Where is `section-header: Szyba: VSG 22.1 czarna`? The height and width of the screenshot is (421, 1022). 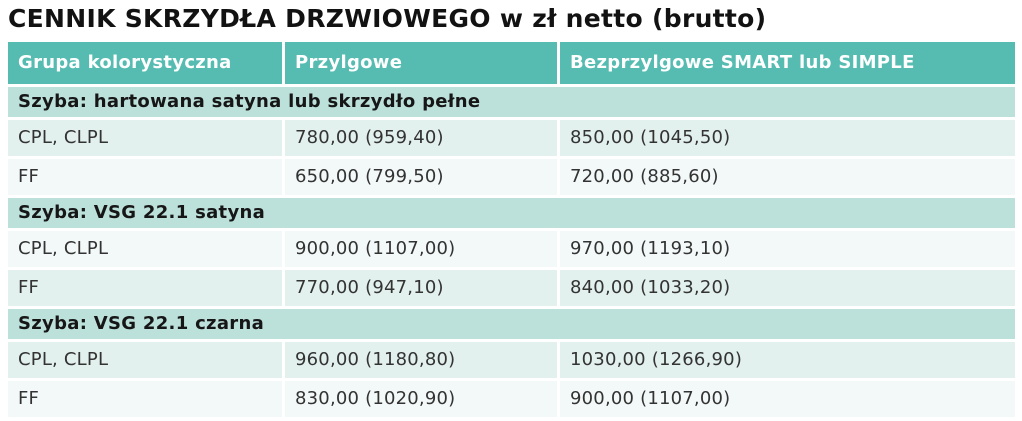
section-header: Szyba: VSG 22.1 czarna is located at coordinates (511, 323).